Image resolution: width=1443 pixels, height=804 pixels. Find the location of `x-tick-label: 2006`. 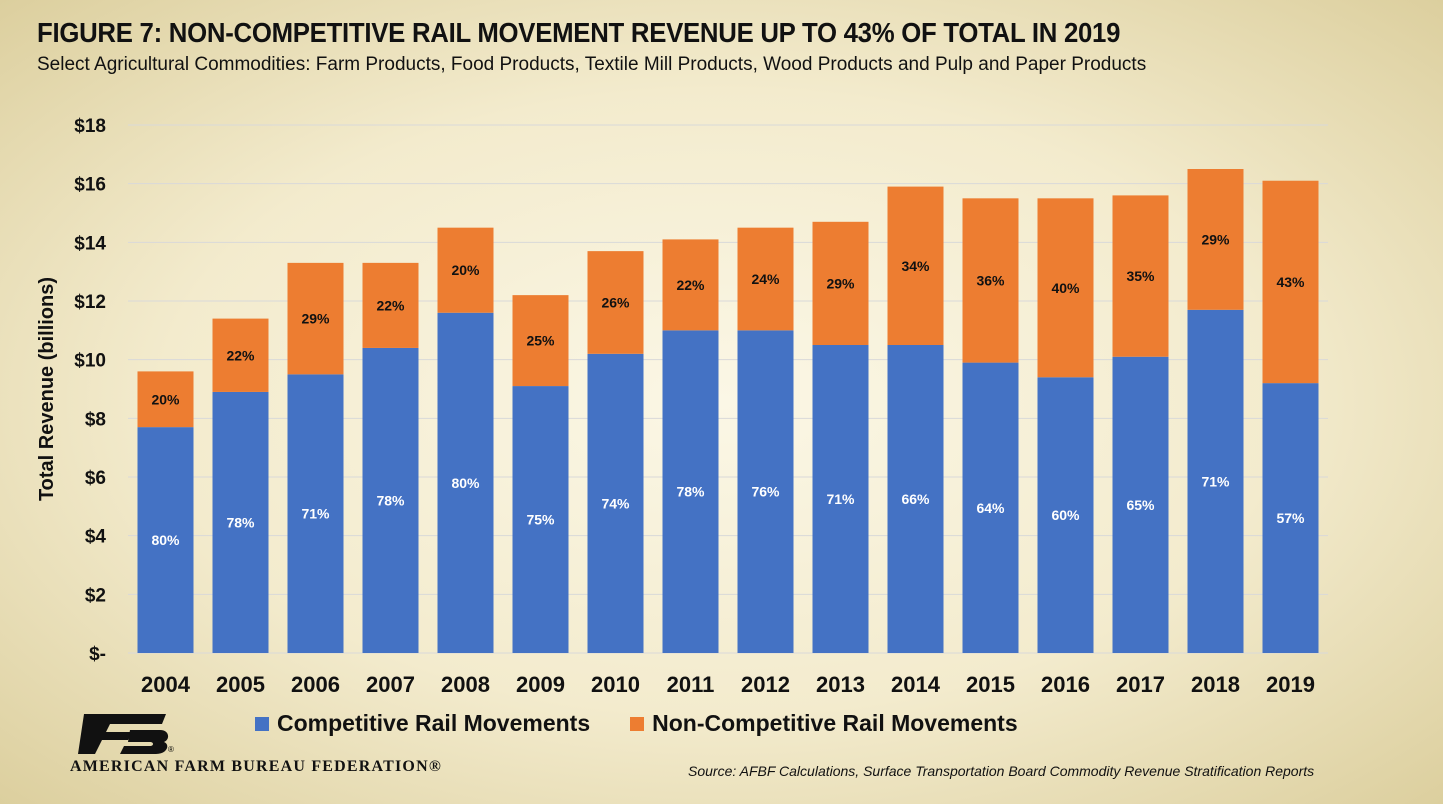

x-tick-label: 2006 is located at coordinates (315, 684).